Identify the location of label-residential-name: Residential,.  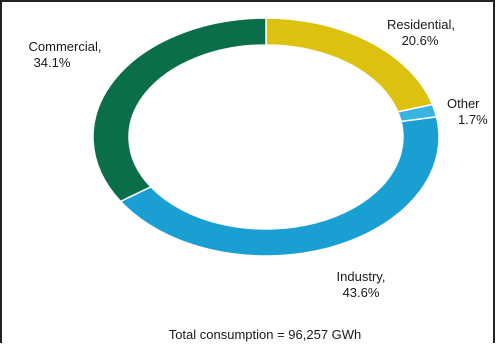
(421, 24).